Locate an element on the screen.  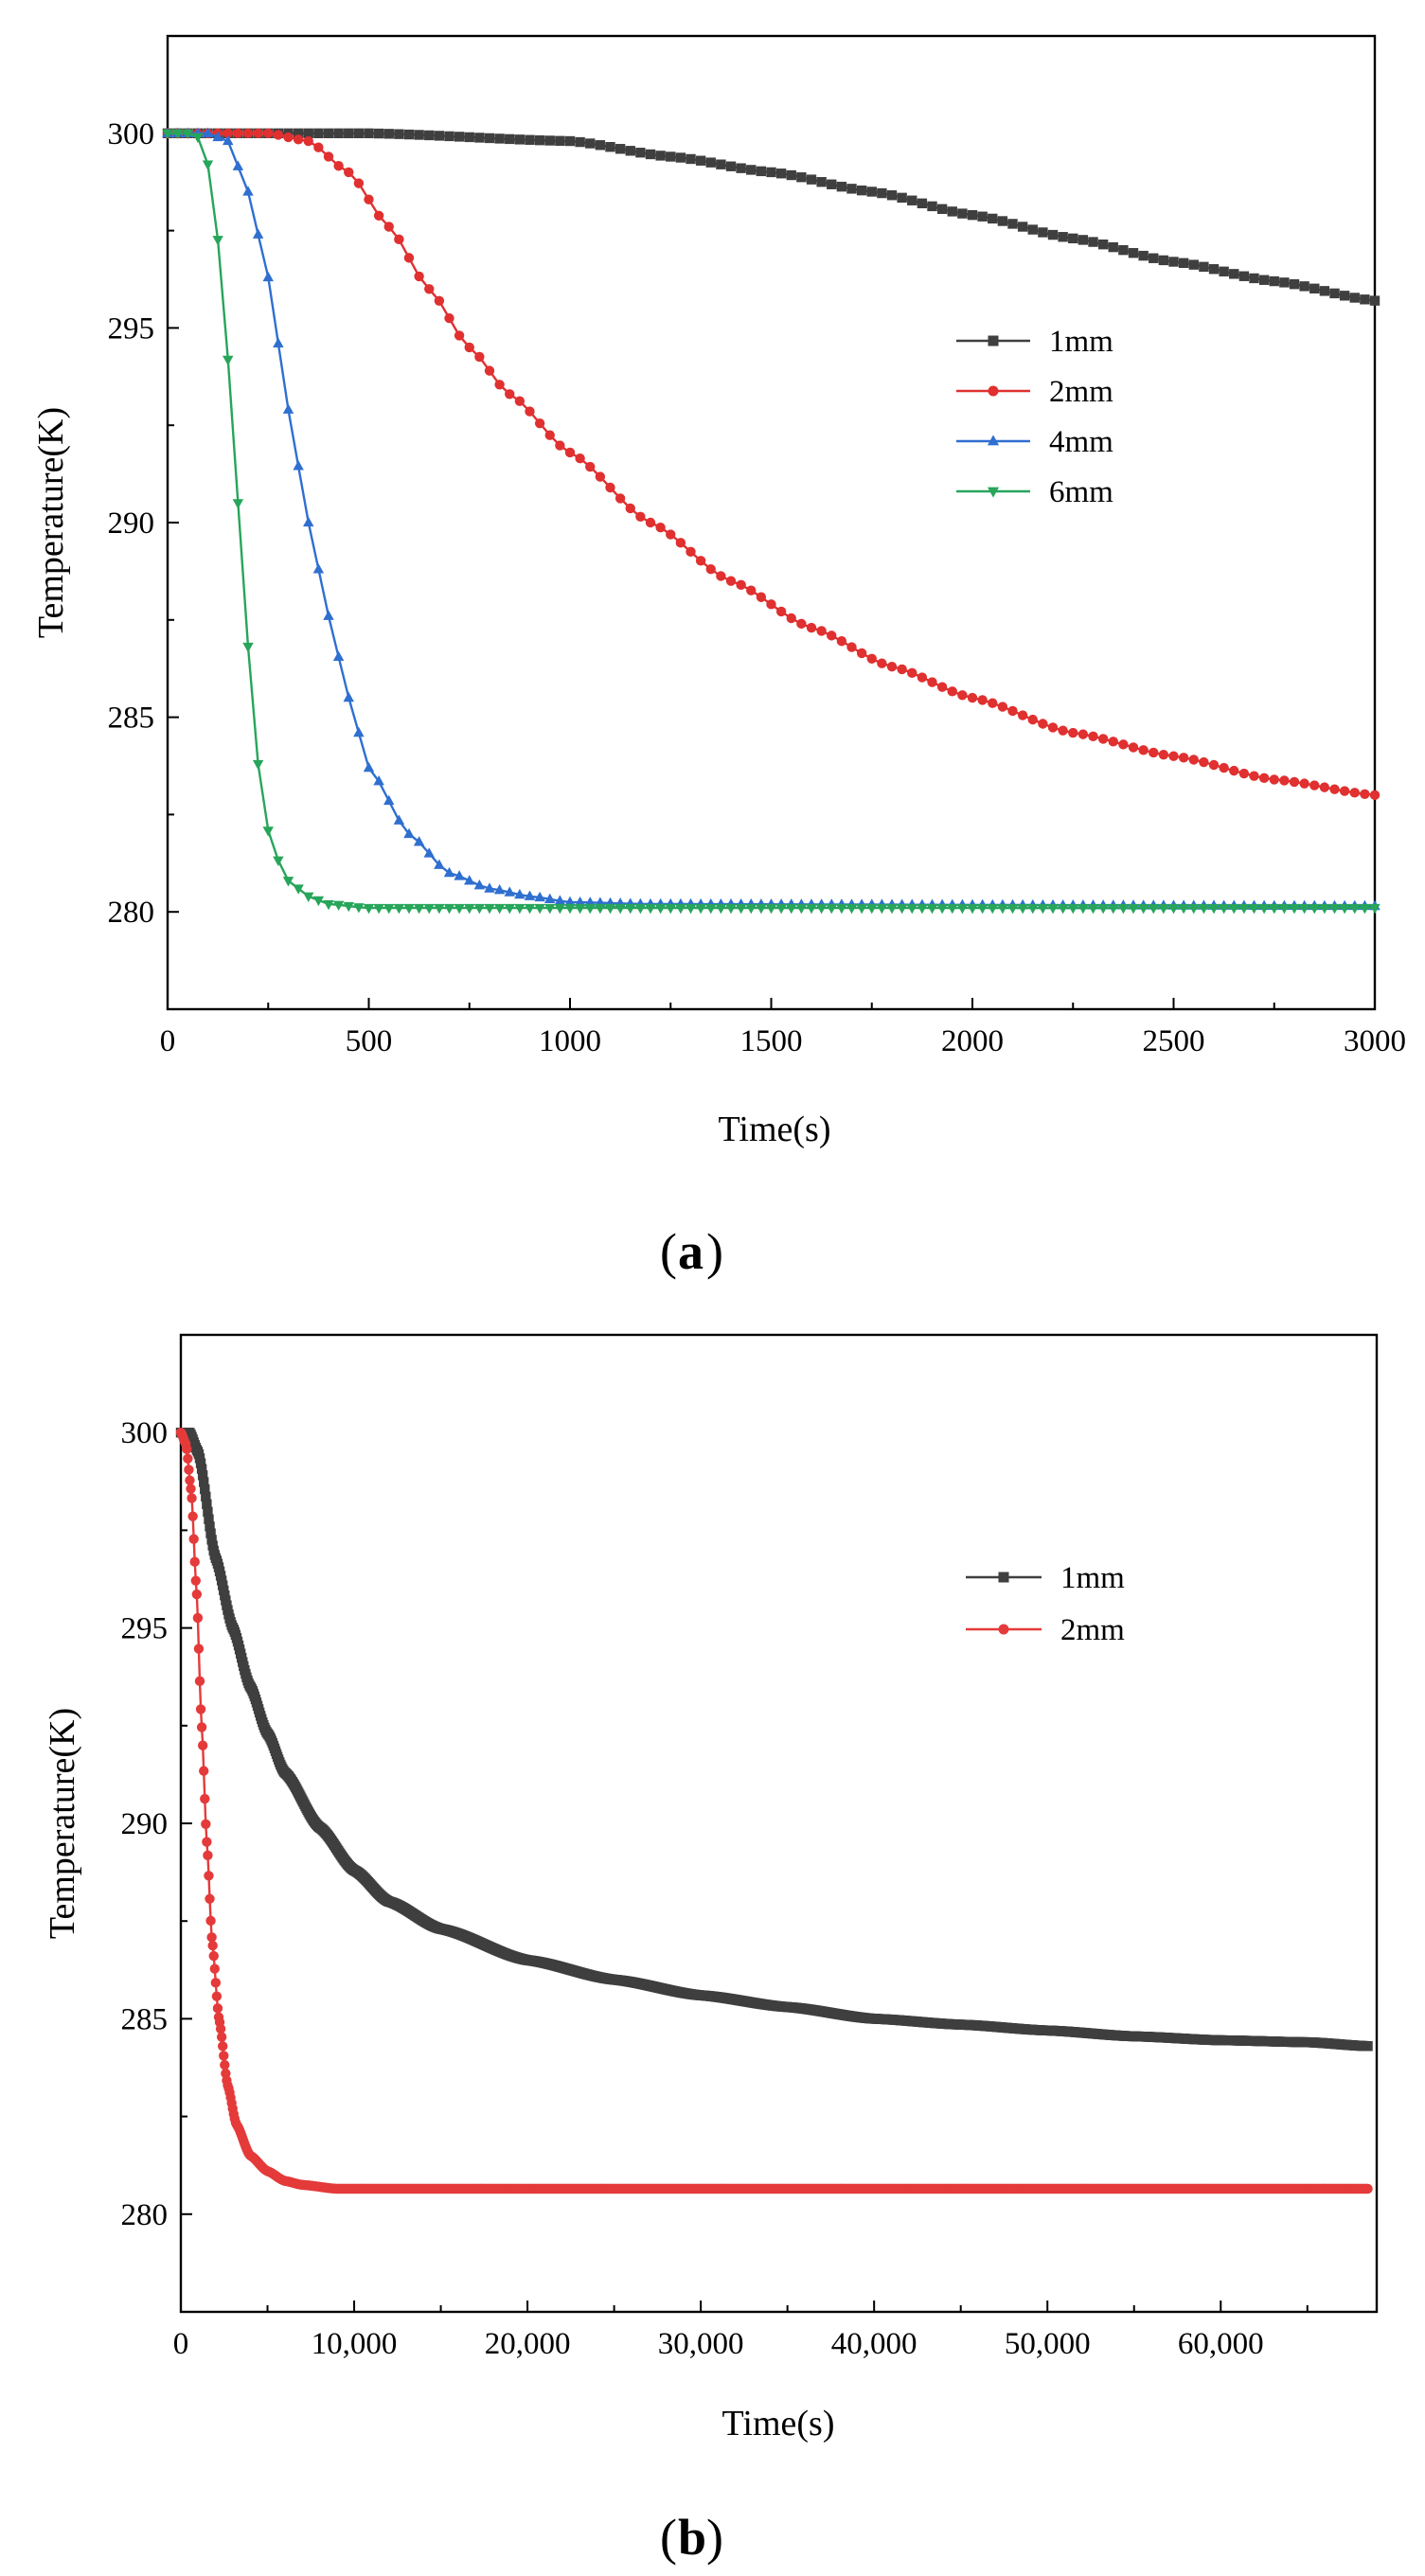
y-ticks-b: 280 285 290 295 300 is located at coordinates (156, 1824).